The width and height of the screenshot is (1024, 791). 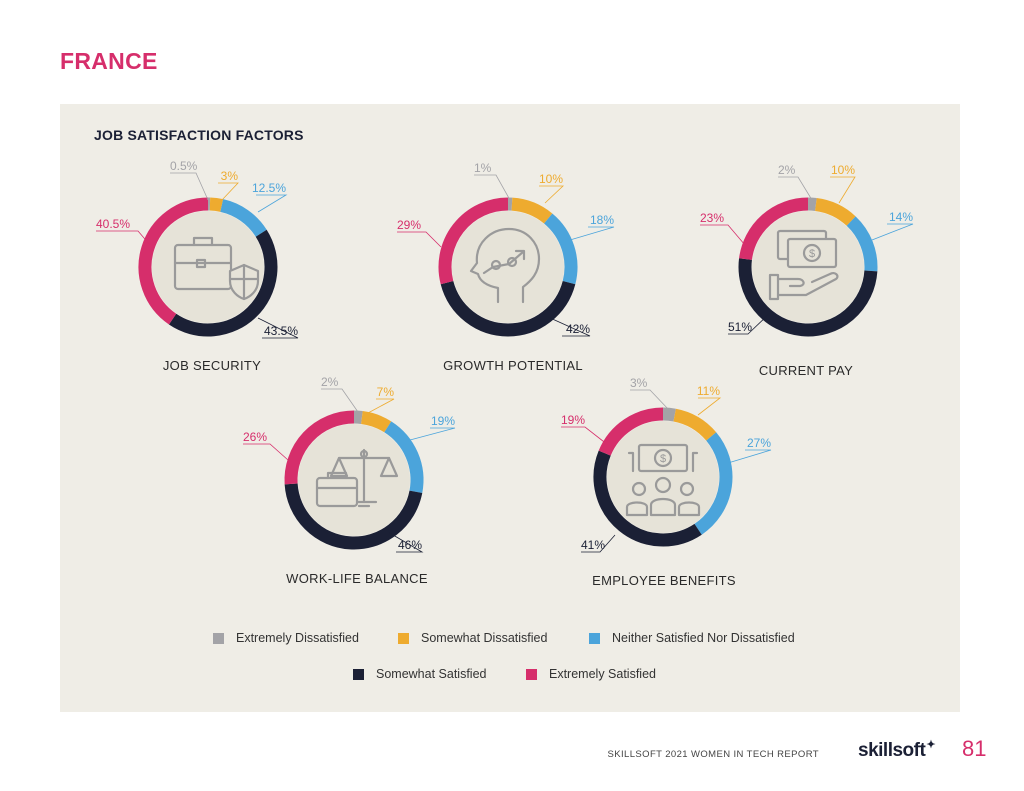 I want to click on briefcase-shield-icon, so click(x=216, y=268).